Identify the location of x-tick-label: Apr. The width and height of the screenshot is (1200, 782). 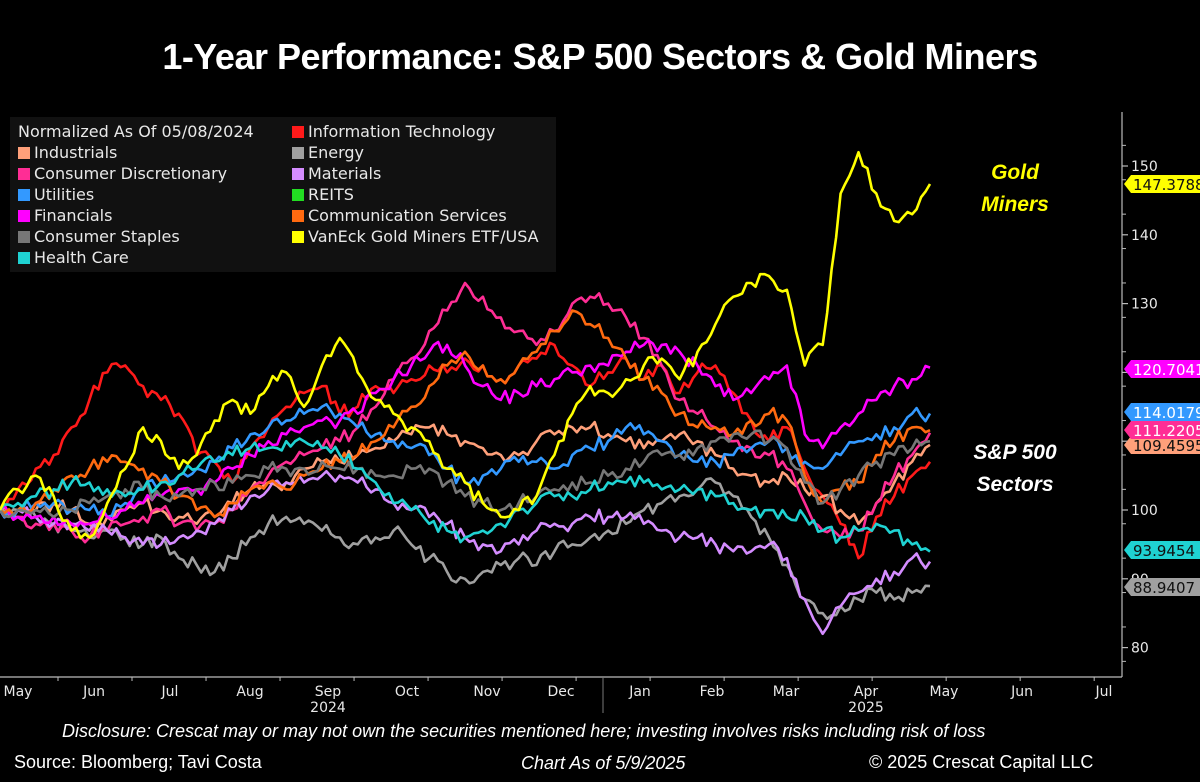
(866, 692).